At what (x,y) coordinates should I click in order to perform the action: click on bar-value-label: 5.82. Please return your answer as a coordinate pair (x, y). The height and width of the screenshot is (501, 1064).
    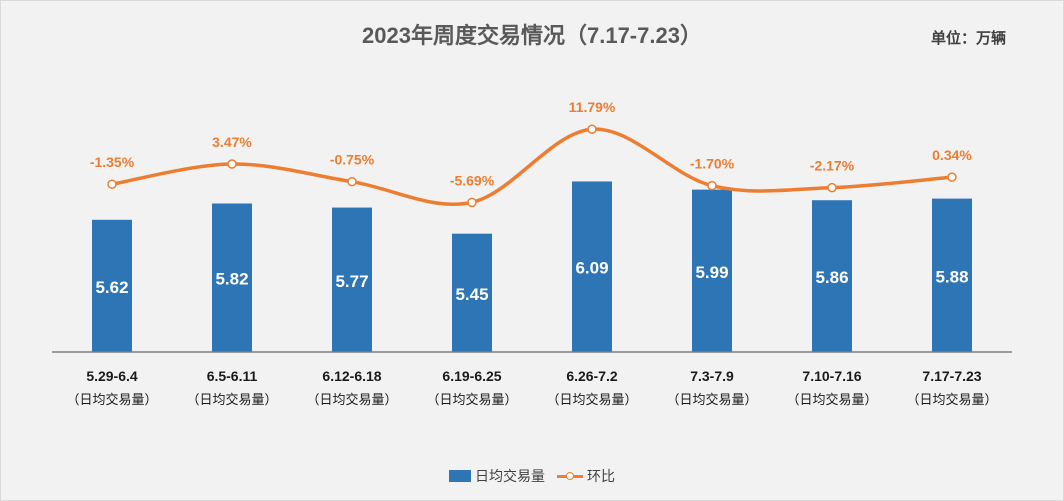
    Looking at the image, I should click on (231, 279).